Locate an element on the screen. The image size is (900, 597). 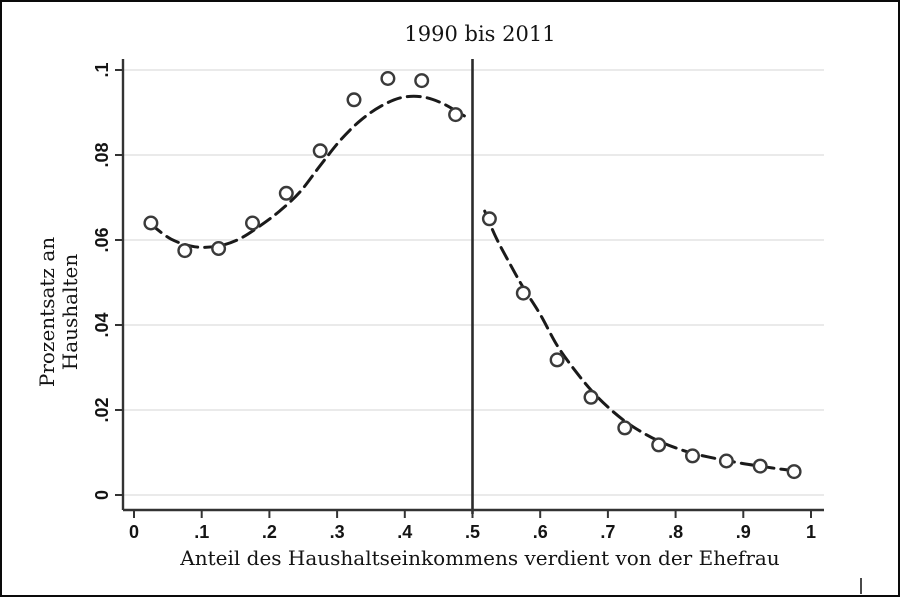
stray-cursor-mark is located at coordinates (861, 586).